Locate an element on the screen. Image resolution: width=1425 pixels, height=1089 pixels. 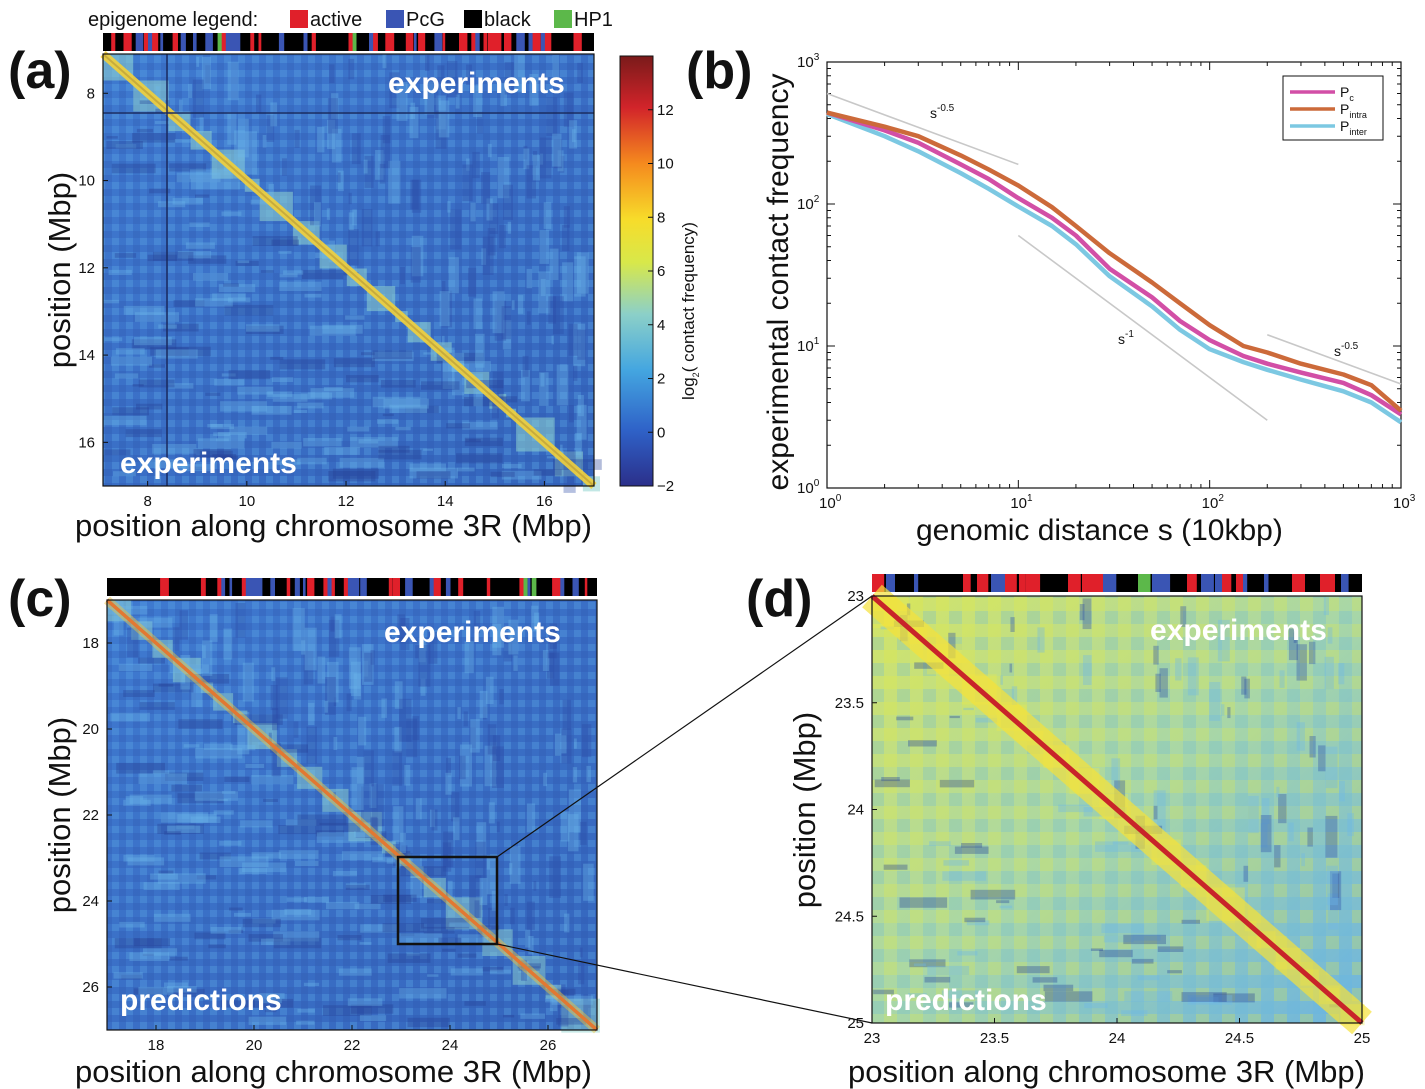
panel-a-xlabel: position along chromosome 3R (Mbp) is located at coordinates (333, 525).